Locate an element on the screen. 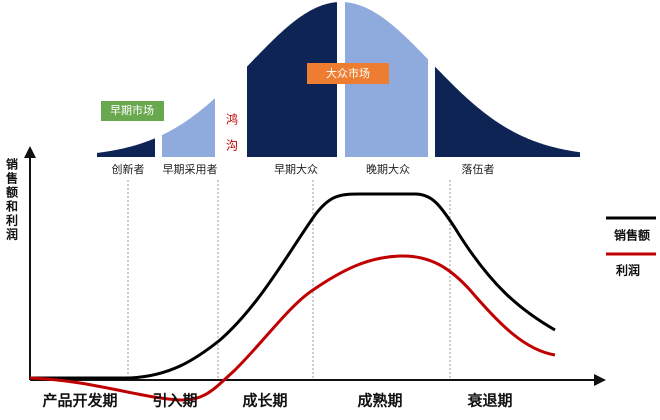 This screenshot has height=420, width=660. mass-market-box is located at coordinates (348, 73).